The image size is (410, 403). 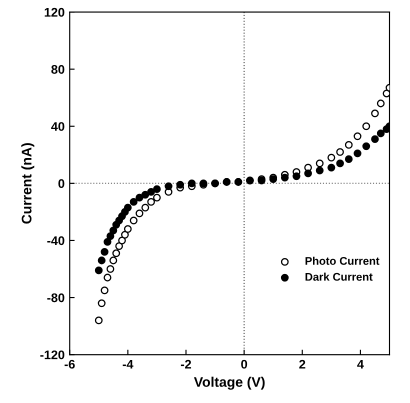 What do you see at coordinates (360, 364) in the screenshot?
I see `x-tick-label: 4` at bounding box center [360, 364].